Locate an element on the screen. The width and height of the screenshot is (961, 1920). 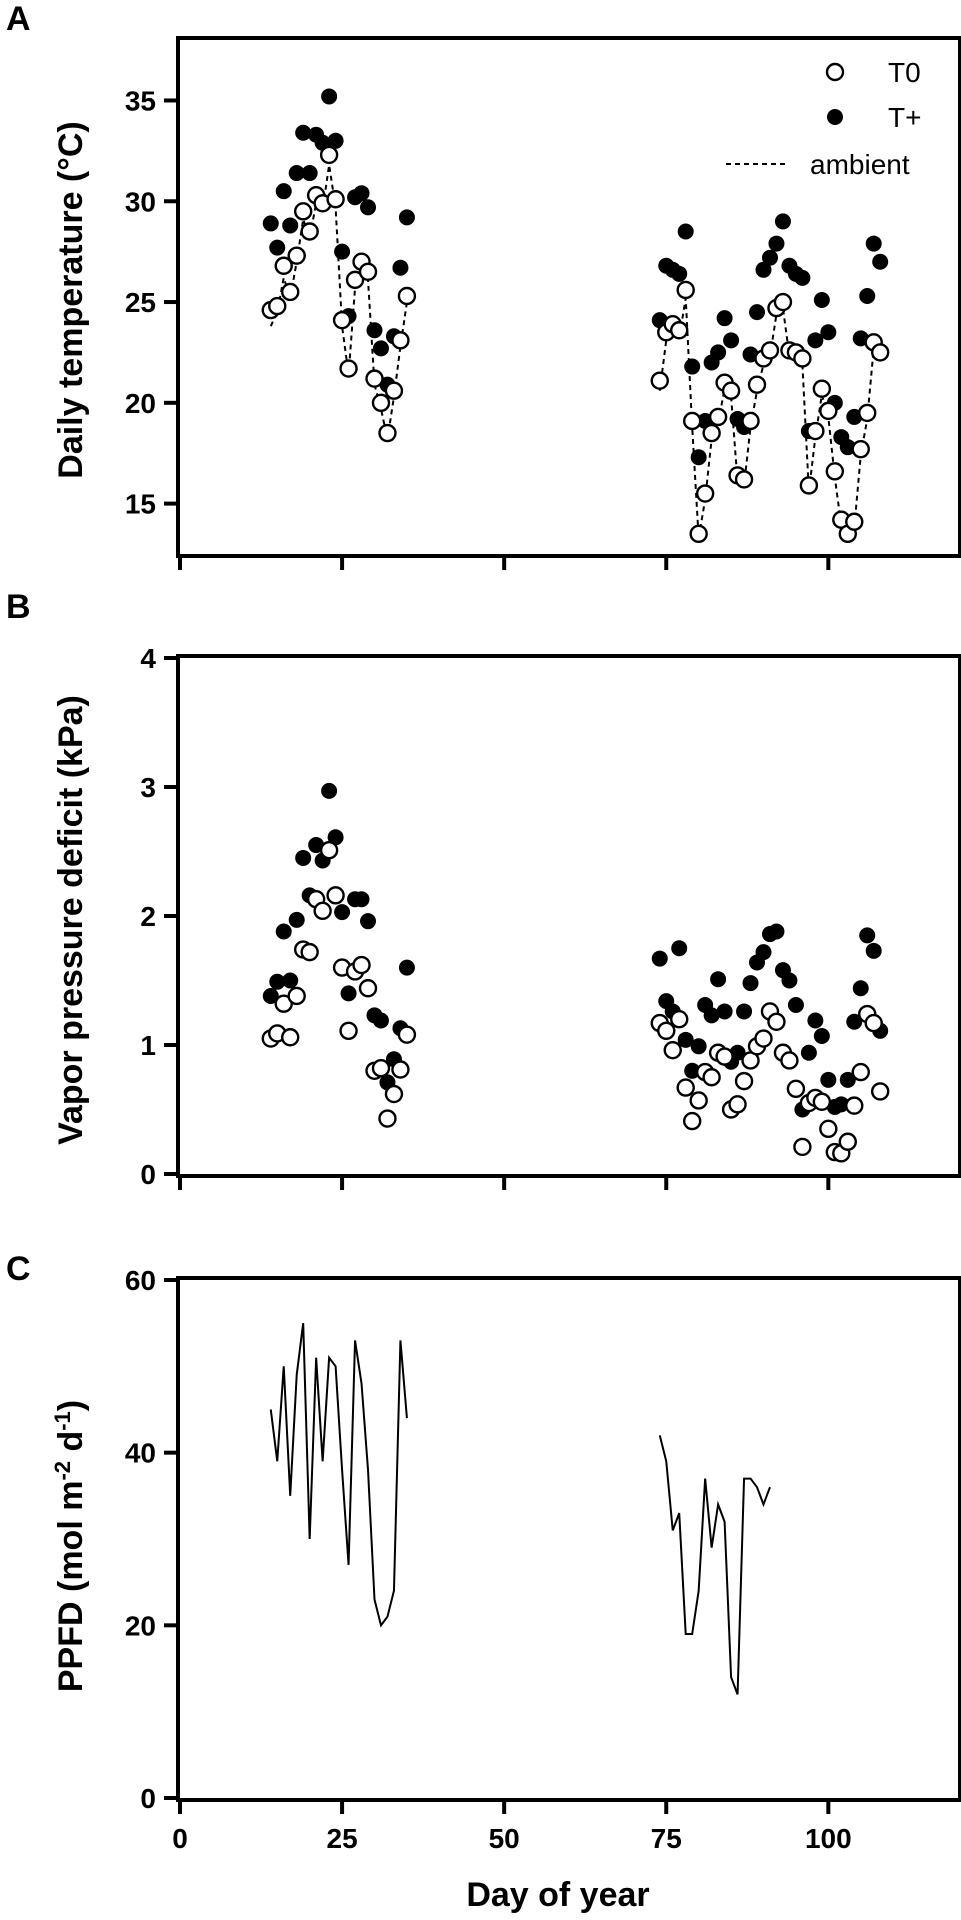
x-tick-label: 50 is located at coordinates (504, 1838).